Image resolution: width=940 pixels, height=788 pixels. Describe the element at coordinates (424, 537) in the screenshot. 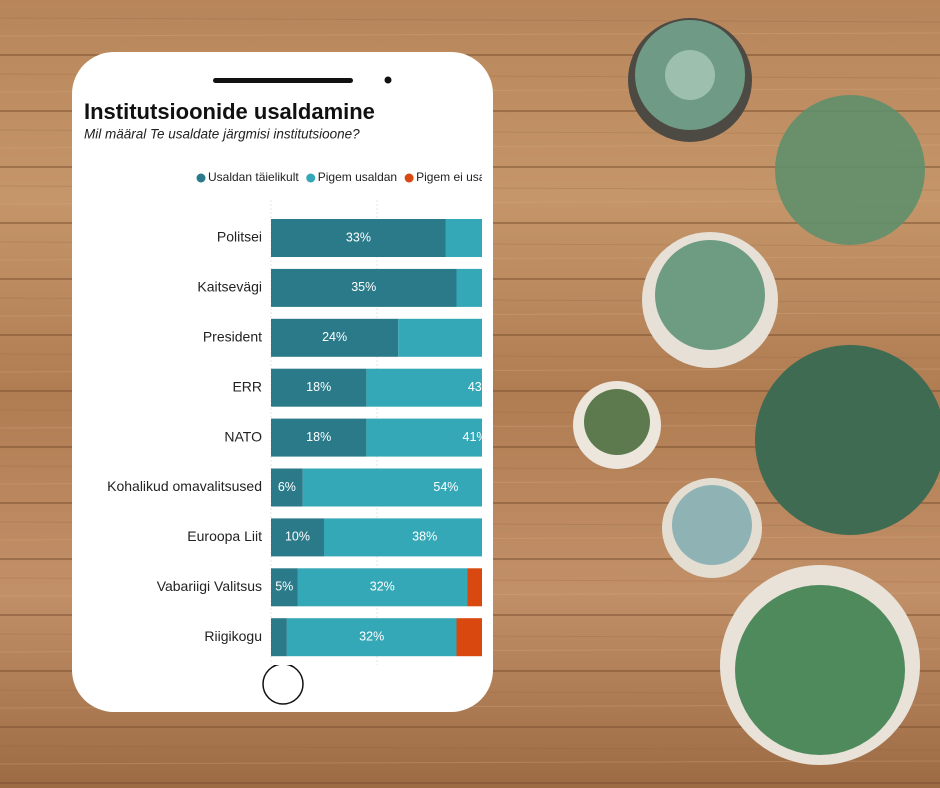

I see `data-label: 38%` at that location.